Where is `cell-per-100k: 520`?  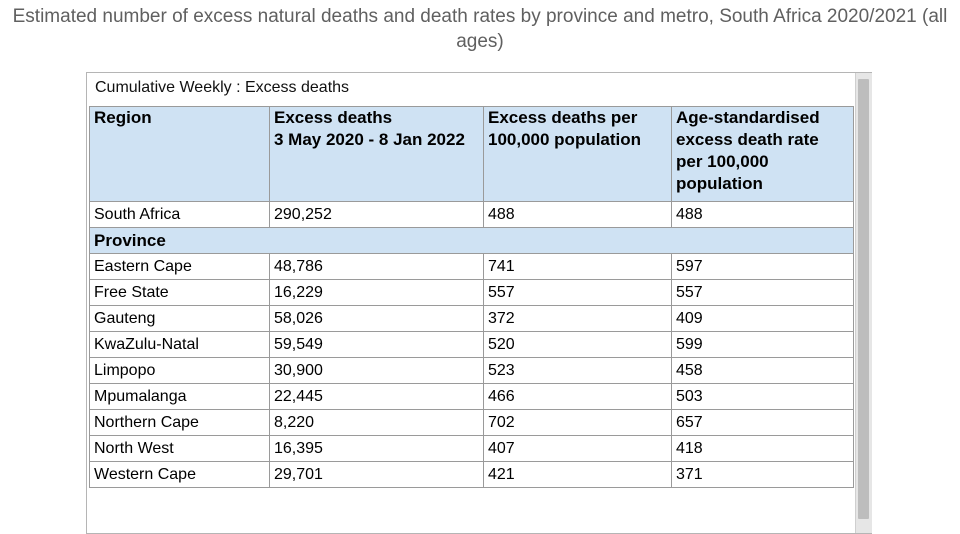
cell-per-100k: 520 is located at coordinates (577, 344).